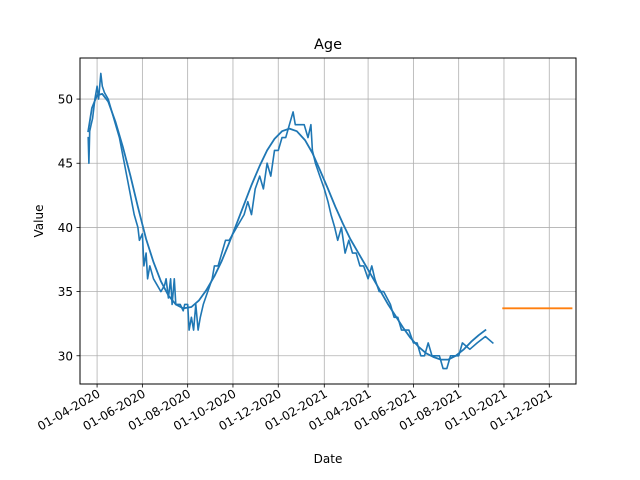  Describe the element at coordinates (65, 164) in the screenshot. I see `y-tick-label: 45` at that location.